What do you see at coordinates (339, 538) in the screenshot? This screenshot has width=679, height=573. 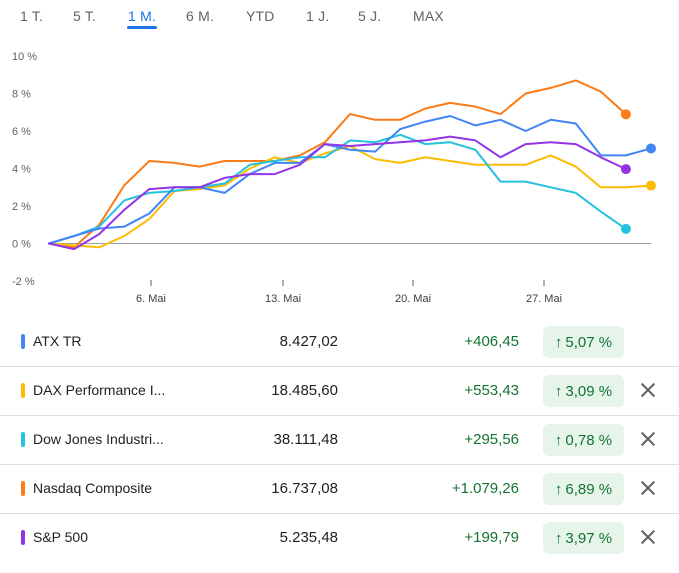 I see `table-row-sp500: S&P 500 5.235,48 +199,79 ↑ 3,97 %` at bounding box center [339, 538].